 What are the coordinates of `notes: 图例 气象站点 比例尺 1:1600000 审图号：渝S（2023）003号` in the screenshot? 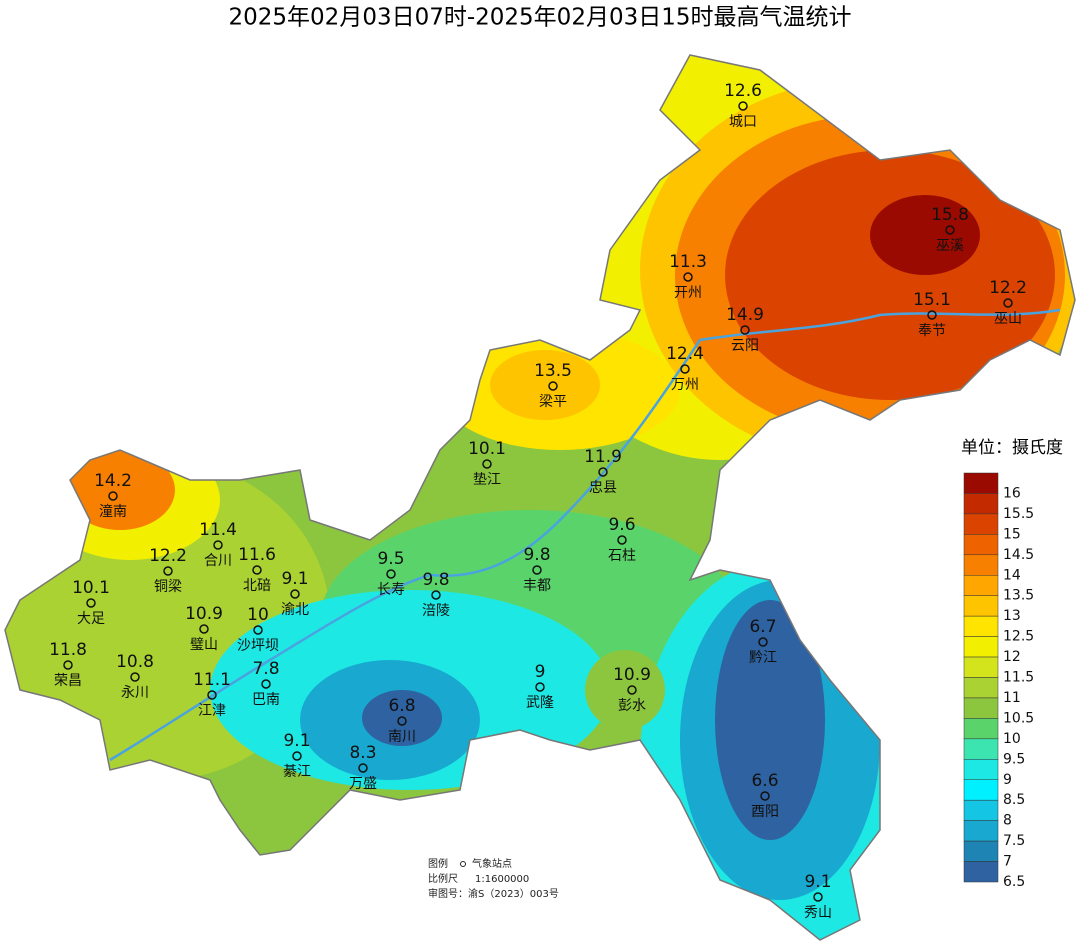 It's located at (493, 878).